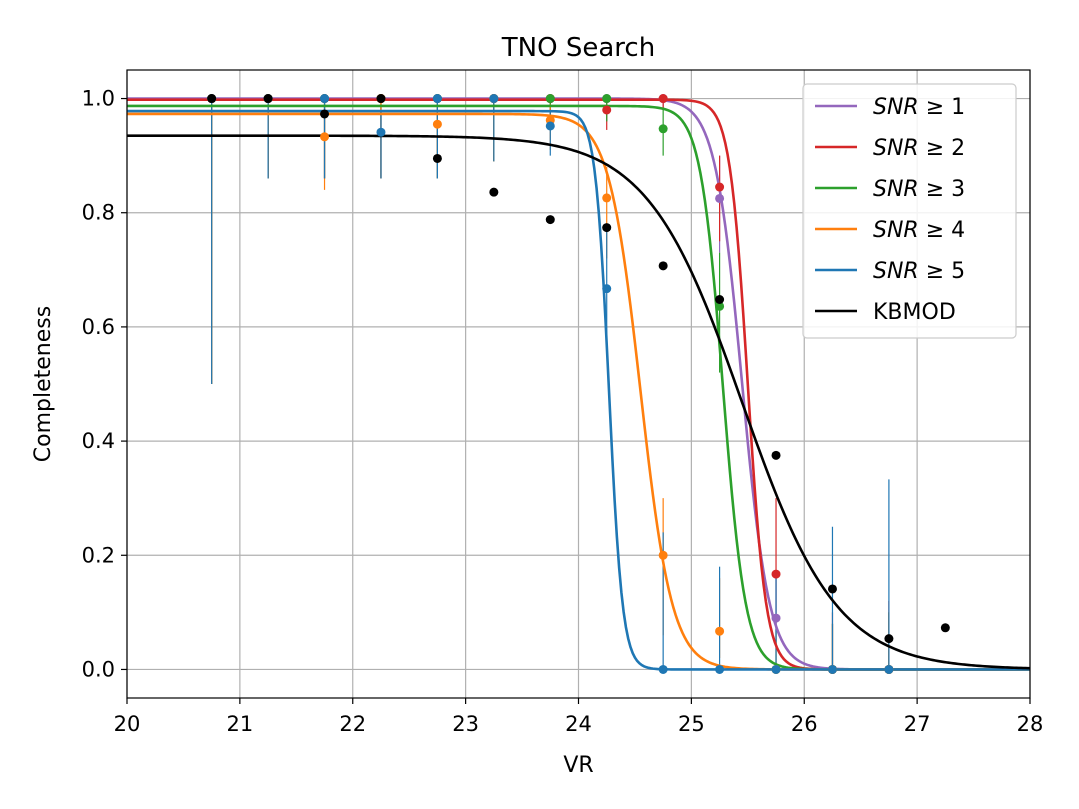 Image resolution: width=1079 pixels, height=809 pixels. Describe the element at coordinates (691, 724) in the screenshot. I see `x-tick-label: 25` at that location.